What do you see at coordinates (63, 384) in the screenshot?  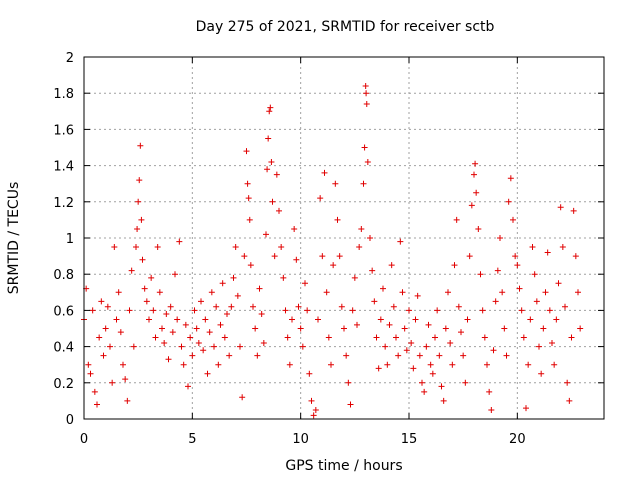 I see `y-tick-label: 0.2` at bounding box center [63, 384].